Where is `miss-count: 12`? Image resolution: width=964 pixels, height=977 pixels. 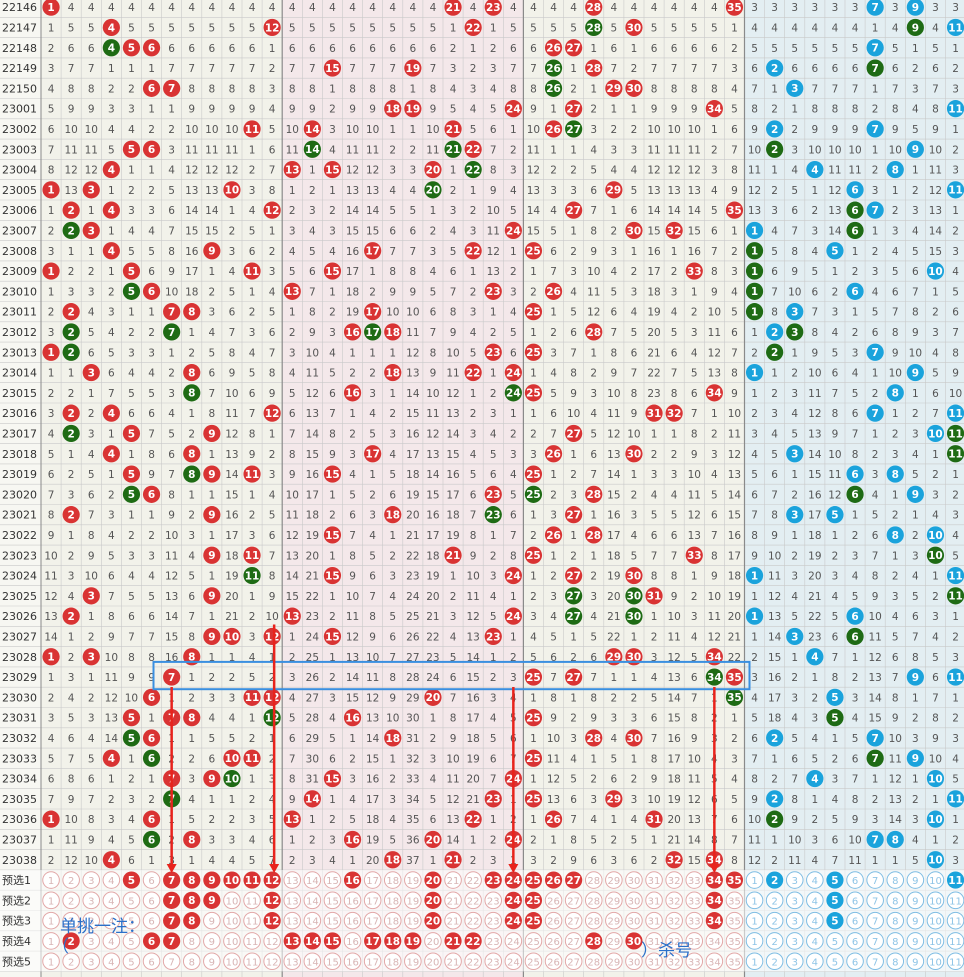
miss-count: 12 is located at coordinates (352, 171).